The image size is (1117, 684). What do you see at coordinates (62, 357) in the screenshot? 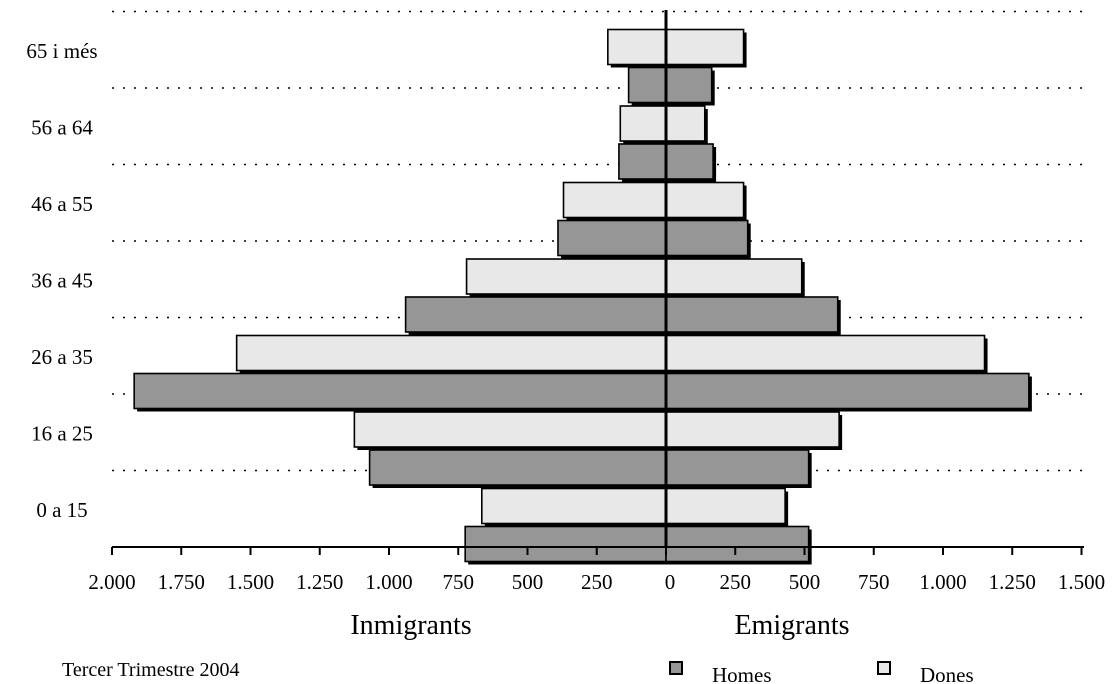
I see `category-label: 26 a 35` at bounding box center [62, 357].